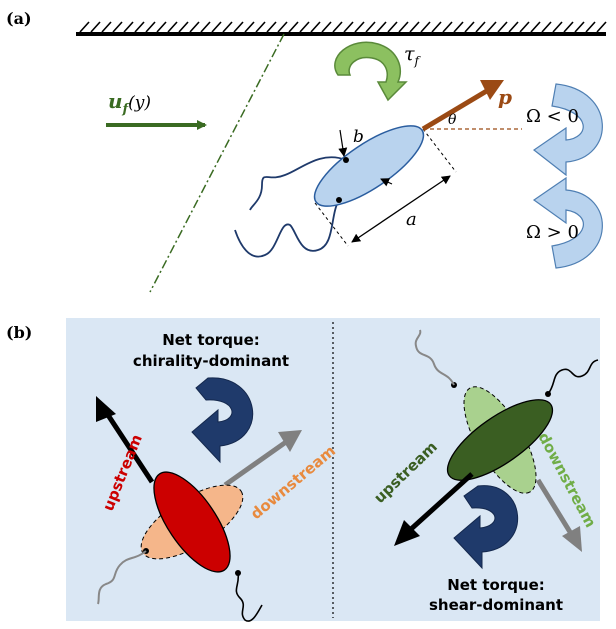 Image resolution: width=616 pixels, height=629 pixels. What do you see at coordinates (287, 228) in the screenshot?
I see `flagellum-lower` at bounding box center [287, 228].